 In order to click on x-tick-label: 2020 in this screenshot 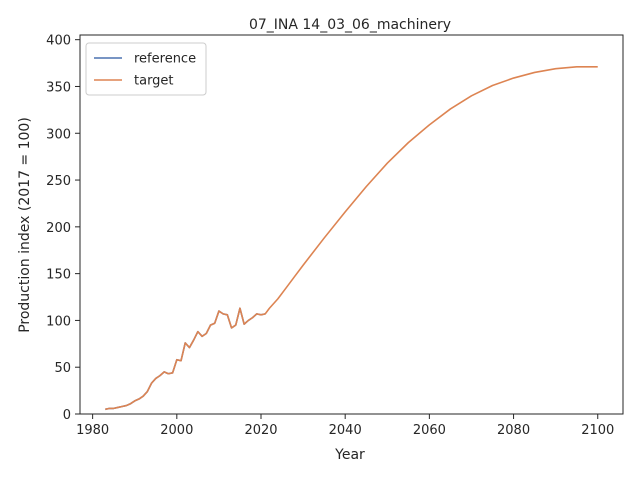, I will do `click(260, 430)`.